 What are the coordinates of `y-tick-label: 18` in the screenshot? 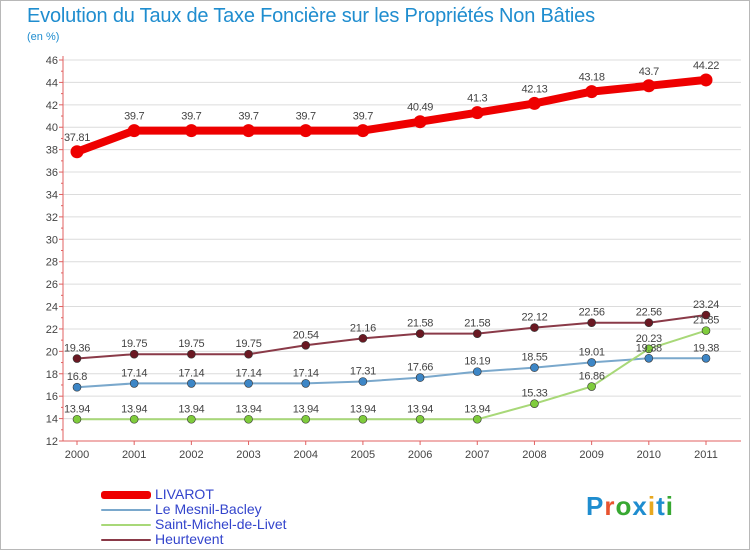 It's located at (52, 375).